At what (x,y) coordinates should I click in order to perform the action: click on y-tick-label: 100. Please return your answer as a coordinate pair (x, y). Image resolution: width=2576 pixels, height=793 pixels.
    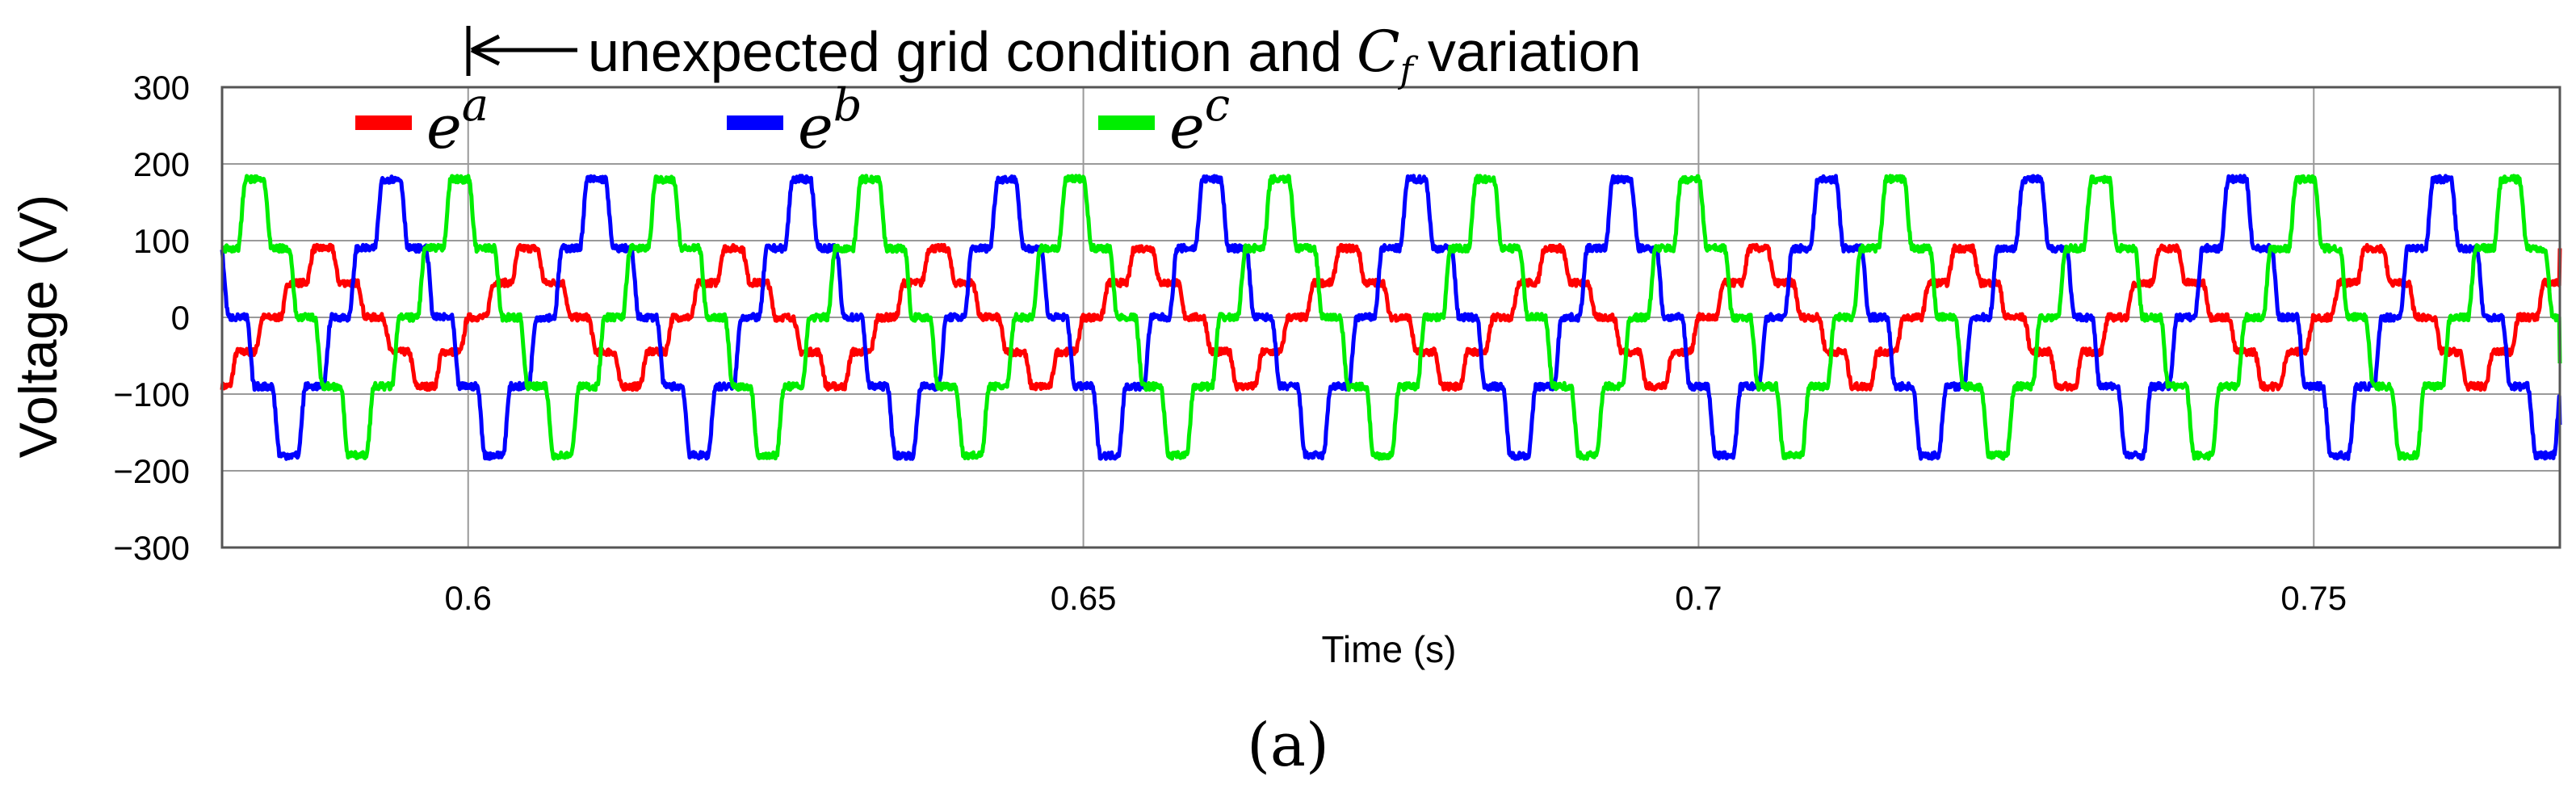
    Looking at the image, I should click on (161, 241).